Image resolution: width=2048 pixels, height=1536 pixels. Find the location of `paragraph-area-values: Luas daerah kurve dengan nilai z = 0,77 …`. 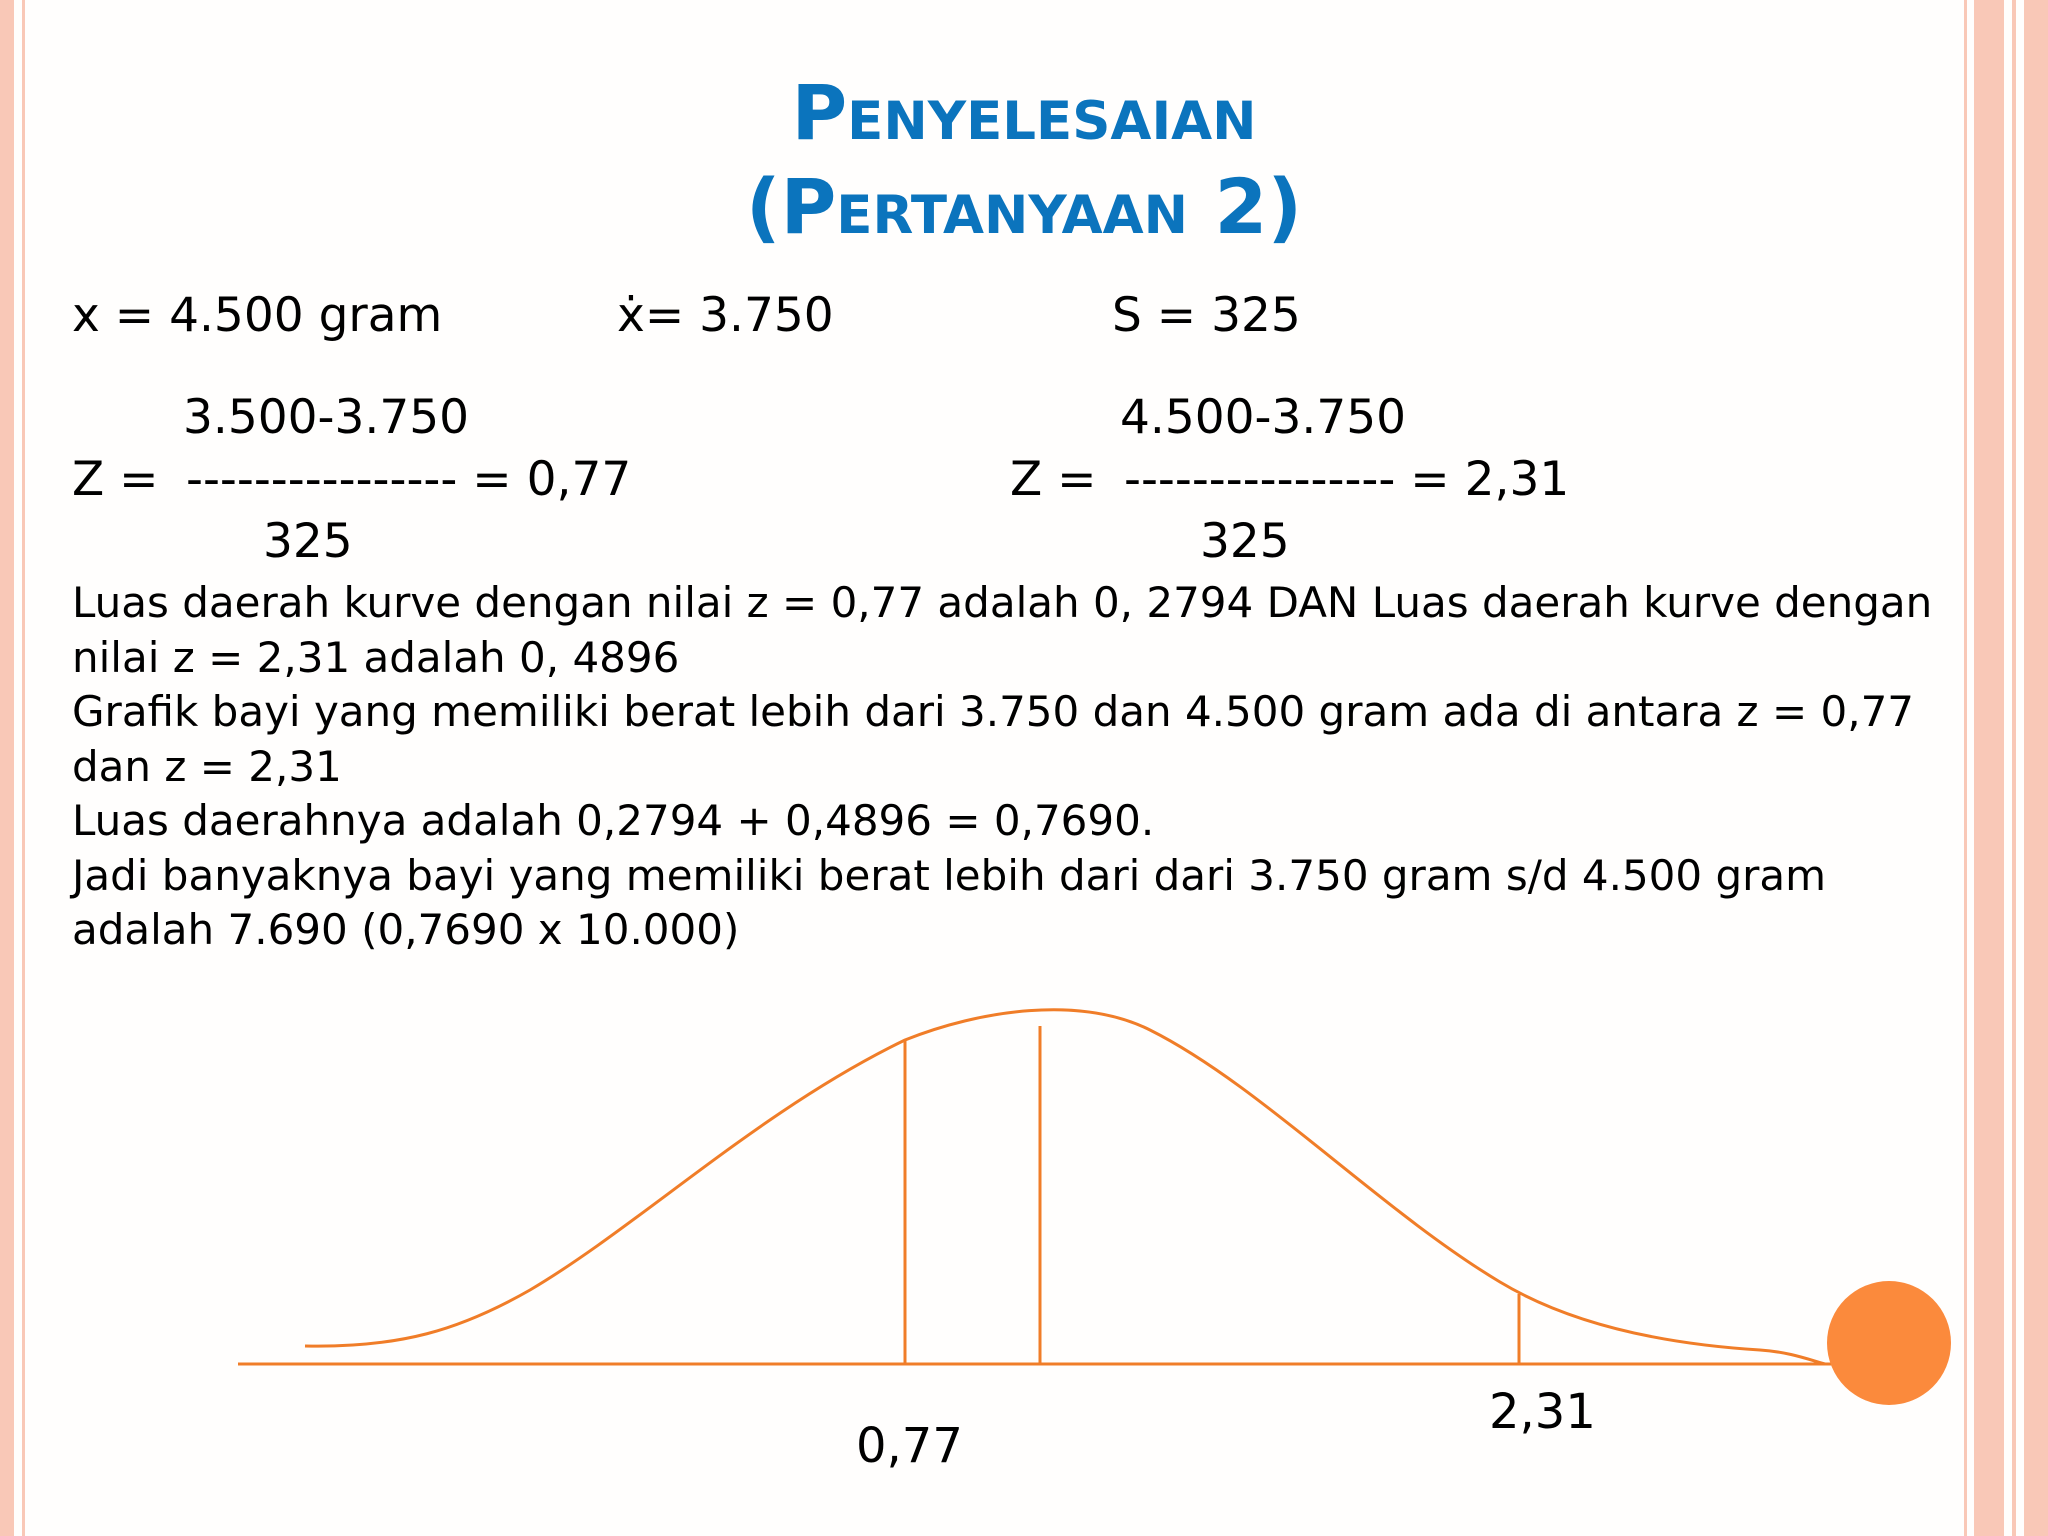

paragraph-area-values: Luas daerah kurve dengan nilai z = 0,77 … is located at coordinates (1002, 630).